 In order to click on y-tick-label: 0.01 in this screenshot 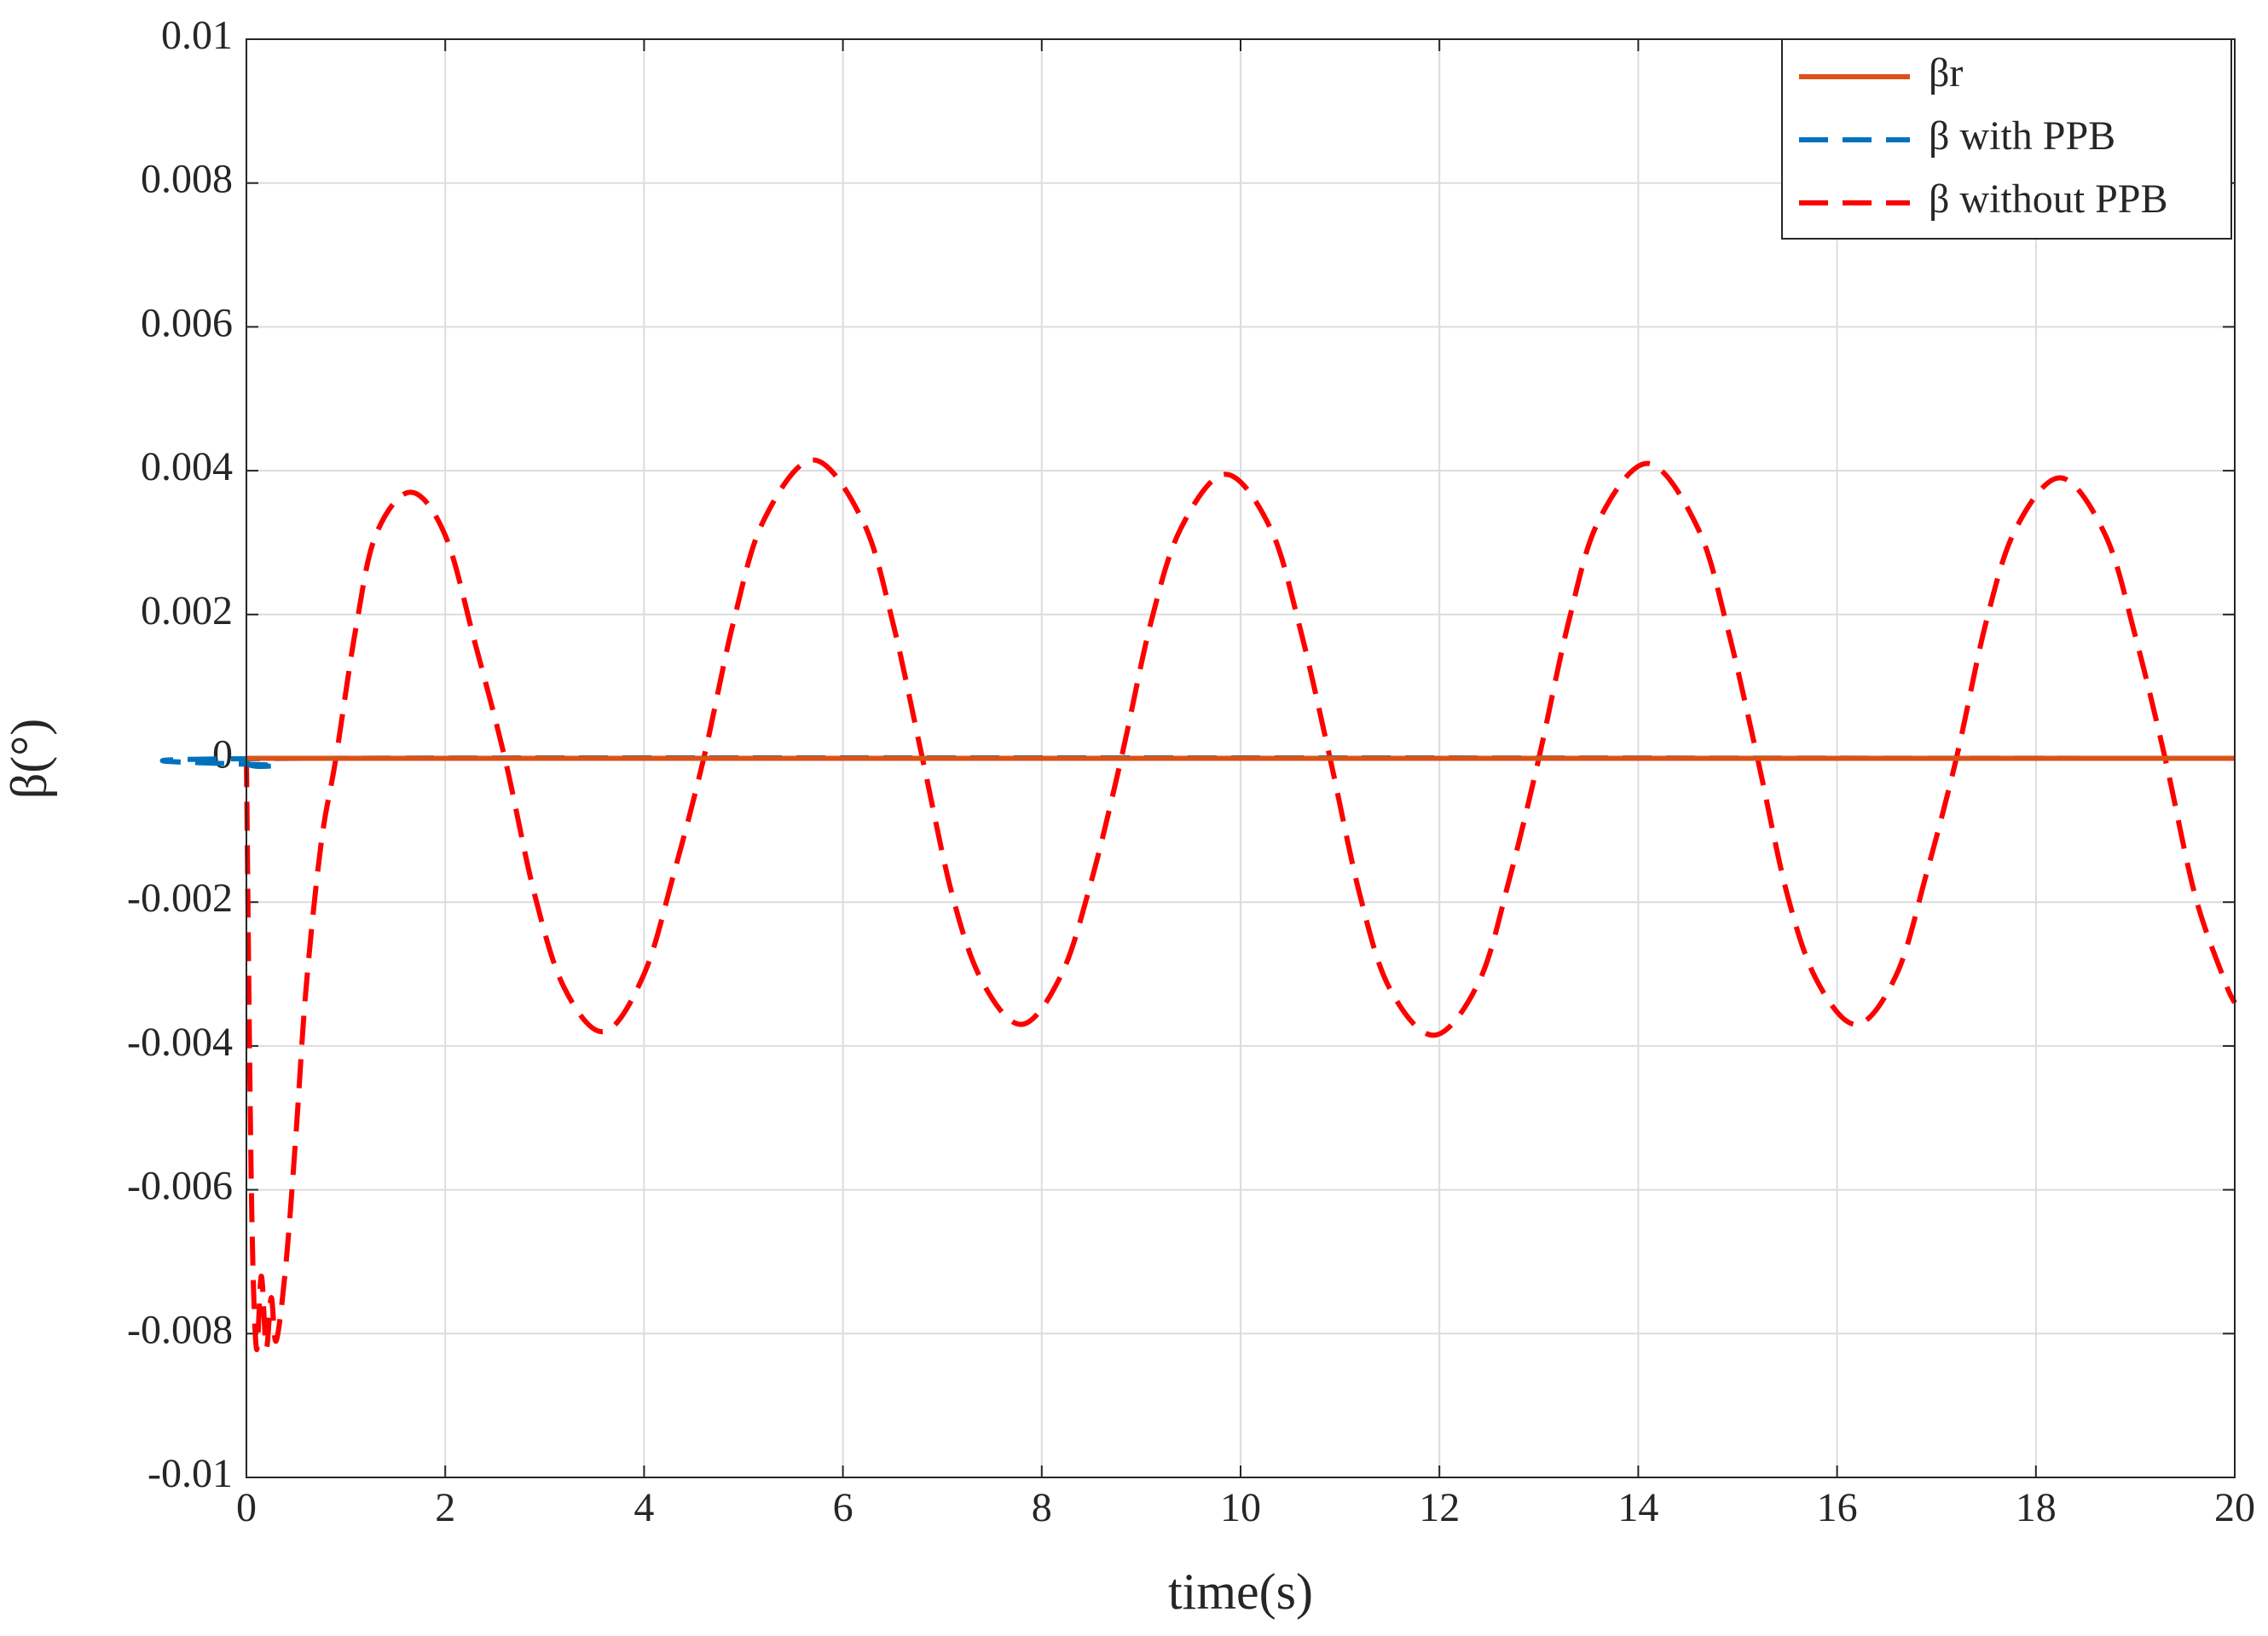, I will do `click(197, 35)`.